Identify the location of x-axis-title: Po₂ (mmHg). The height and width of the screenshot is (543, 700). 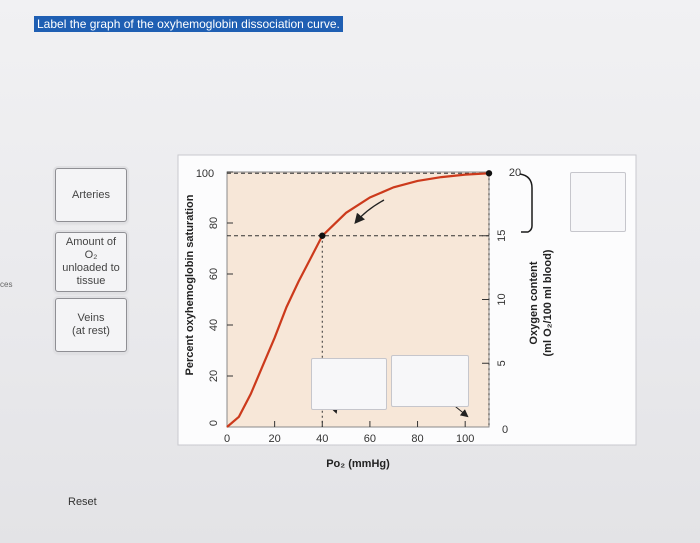
(358, 464).